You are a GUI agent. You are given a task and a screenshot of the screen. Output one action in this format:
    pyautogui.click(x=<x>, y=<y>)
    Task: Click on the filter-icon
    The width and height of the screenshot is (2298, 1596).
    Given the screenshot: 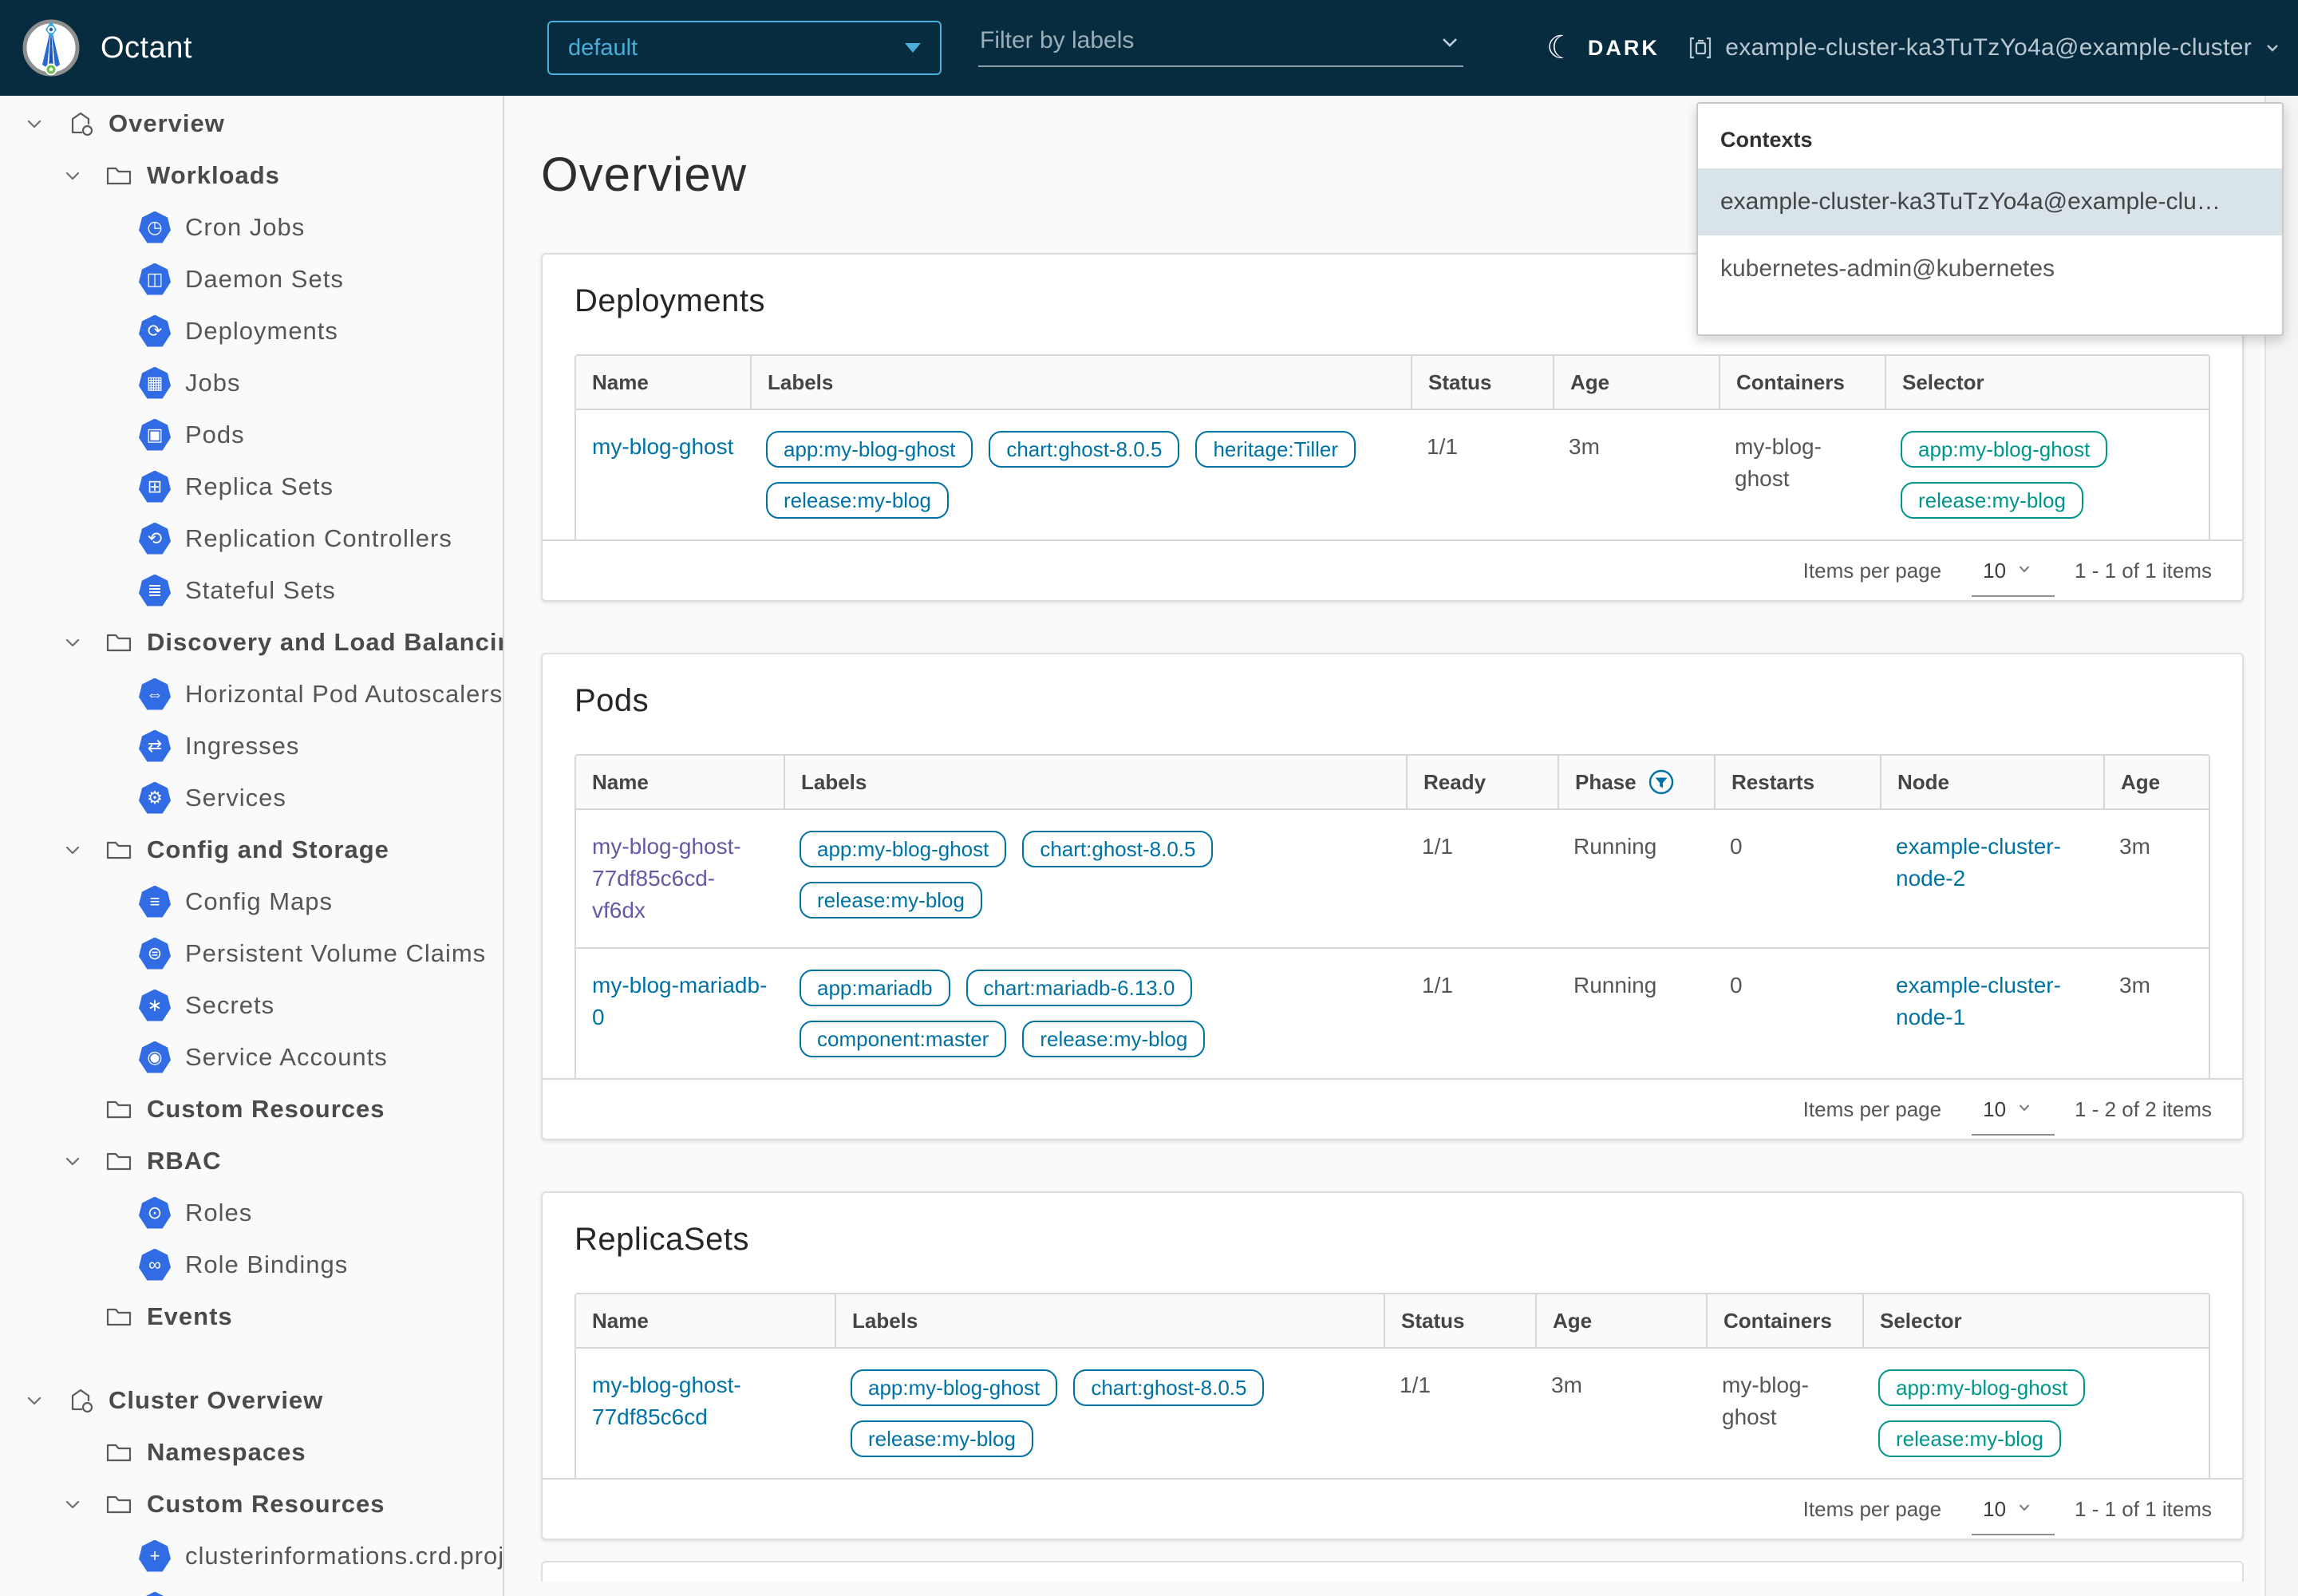 What is the action you would take?
    pyautogui.click(x=1662, y=782)
    